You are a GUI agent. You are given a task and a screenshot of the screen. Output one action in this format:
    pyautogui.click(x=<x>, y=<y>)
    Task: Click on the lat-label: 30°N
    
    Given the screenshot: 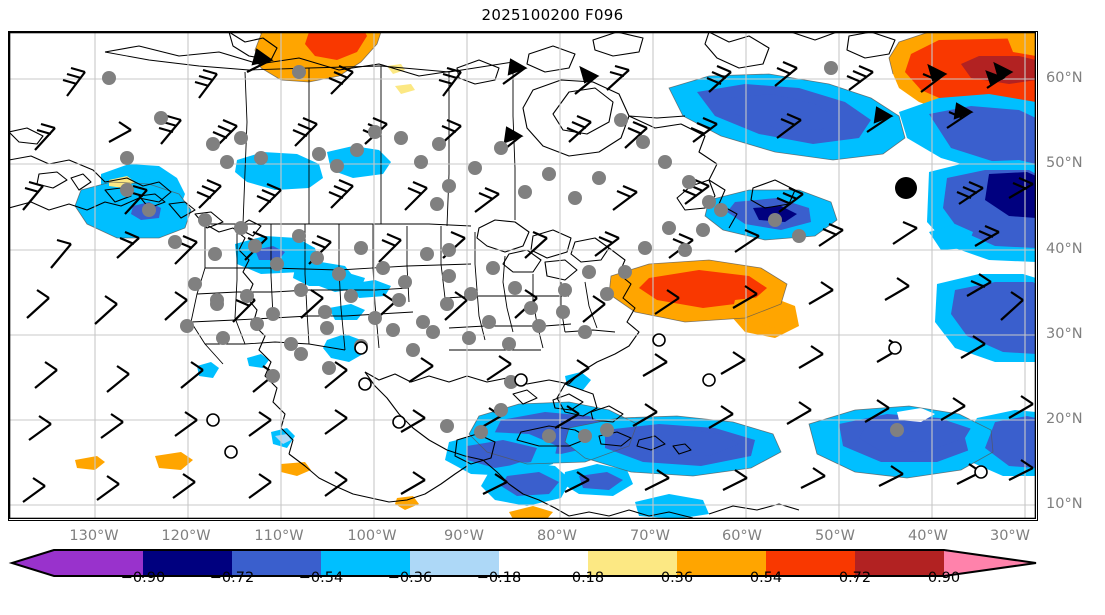 What is the action you would take?
    pyautogui.click(x=1064, y=334)
    